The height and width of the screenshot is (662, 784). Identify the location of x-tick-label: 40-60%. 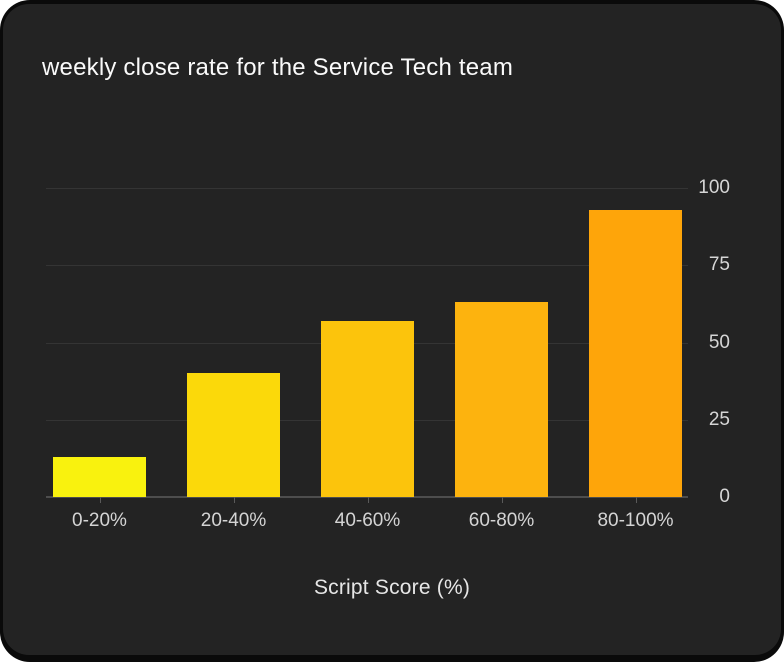
(367, 520).